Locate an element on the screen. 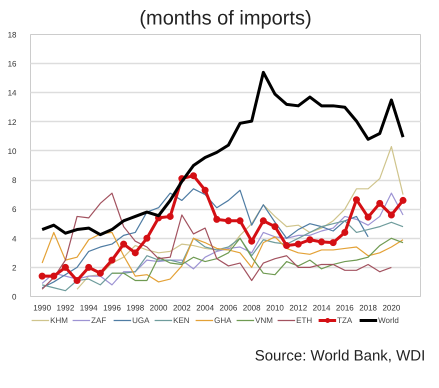  x-tick-label: 1998 is located at coordinates (135, 308).